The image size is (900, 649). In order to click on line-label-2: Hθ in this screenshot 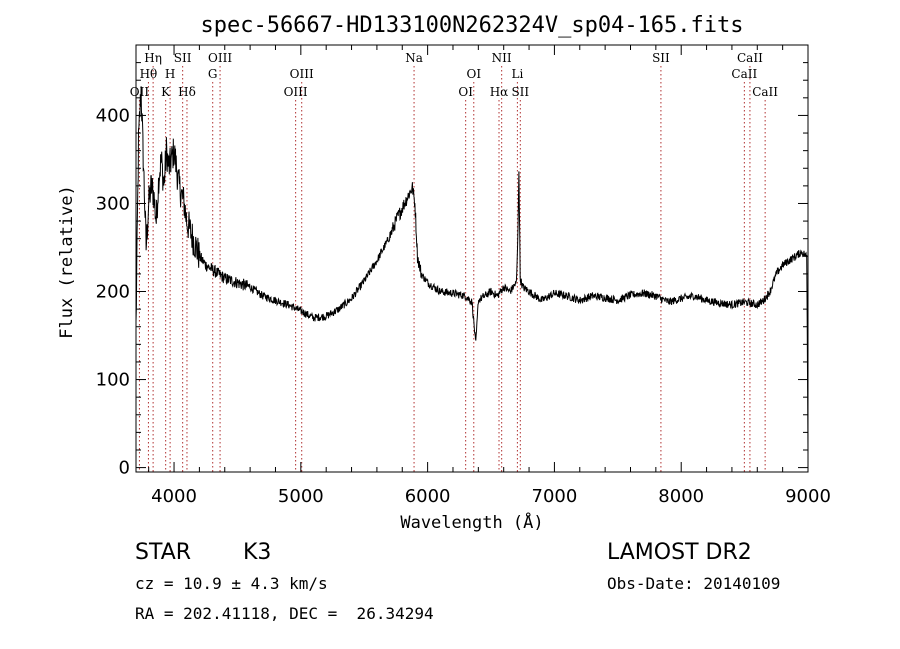, I will do `click(149, 74)`.